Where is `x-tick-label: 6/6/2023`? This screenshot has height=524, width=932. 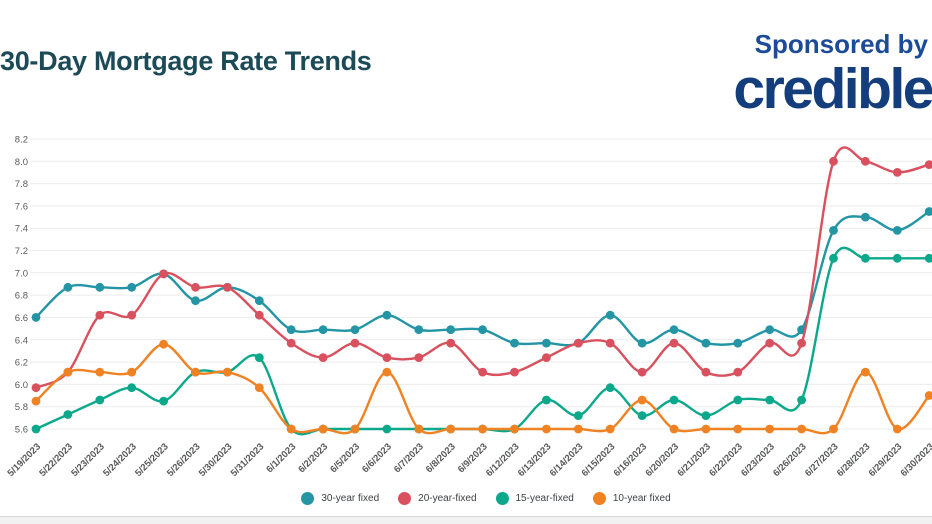 x-tick-label: 6/6/2023 is located at coordinates (377, 458).